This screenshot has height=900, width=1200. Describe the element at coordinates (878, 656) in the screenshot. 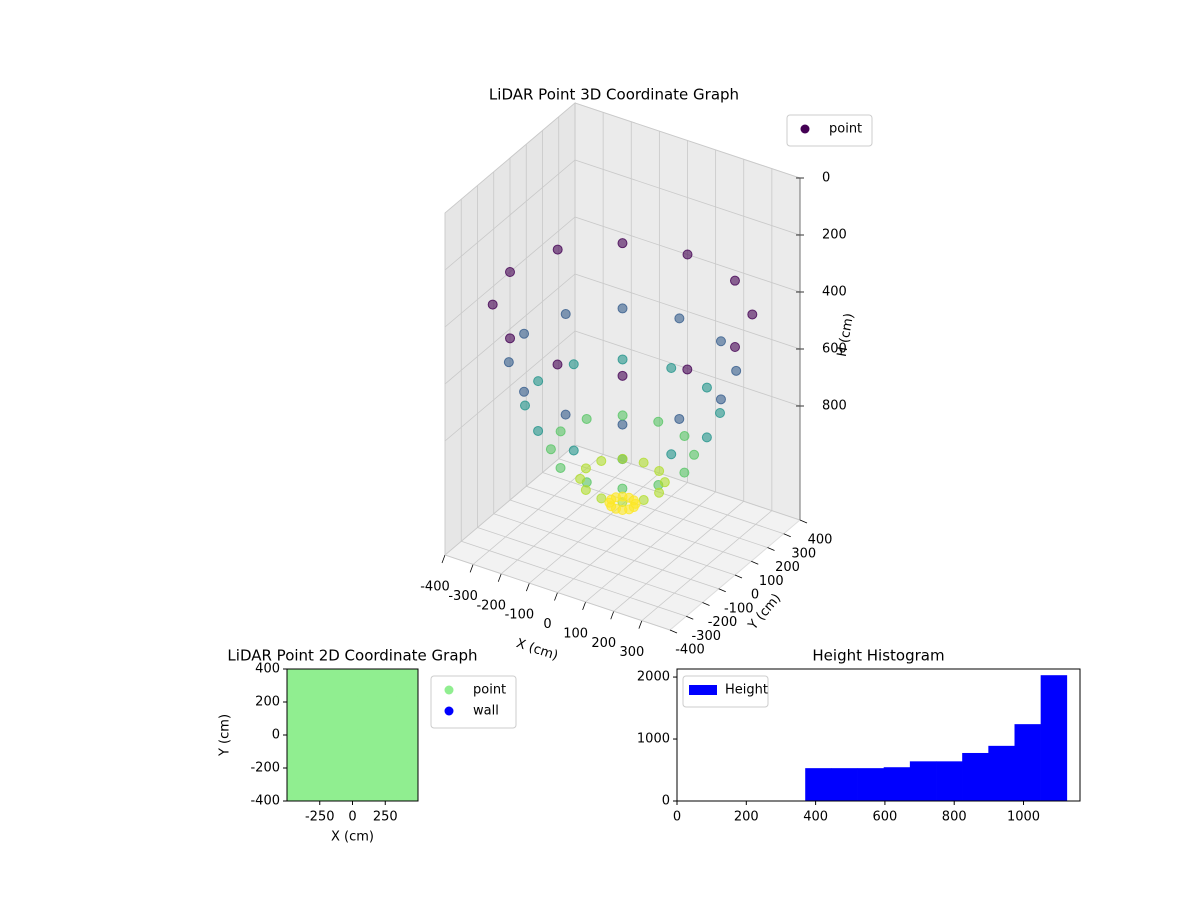

I see `chart-title: Height Histogram` at that location.